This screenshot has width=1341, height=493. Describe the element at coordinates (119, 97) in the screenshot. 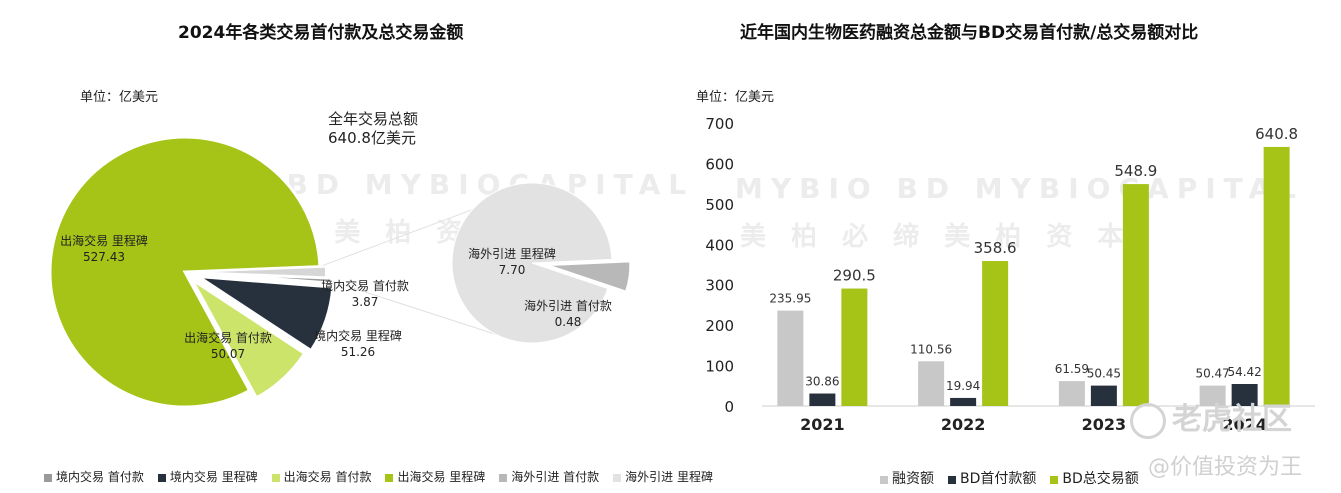

I see `left-chart-unit: 单位：亿美元` at that location.